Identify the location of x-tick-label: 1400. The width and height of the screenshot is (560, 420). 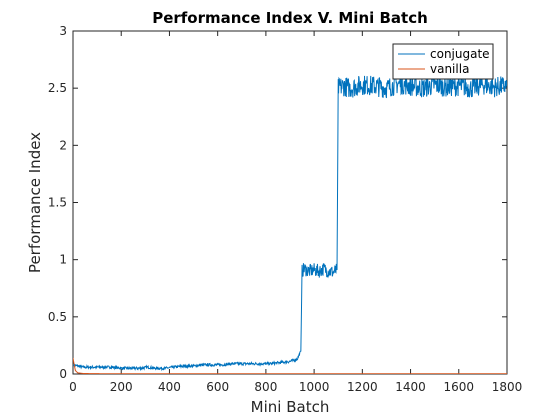
(410, 387).